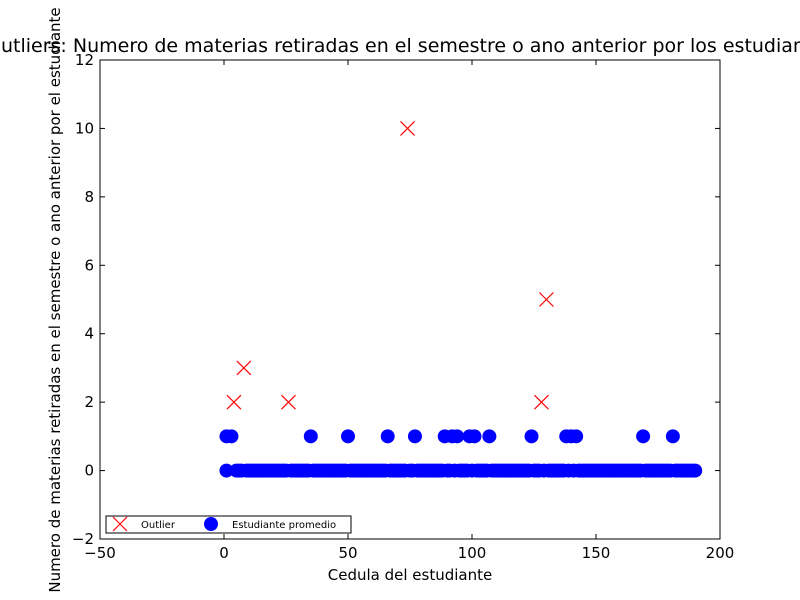 This screenshot has width=800, height=600. Describe the element at coordinates (89, 197) in the screenshot. I see `y-tick-label: 8` at that location.